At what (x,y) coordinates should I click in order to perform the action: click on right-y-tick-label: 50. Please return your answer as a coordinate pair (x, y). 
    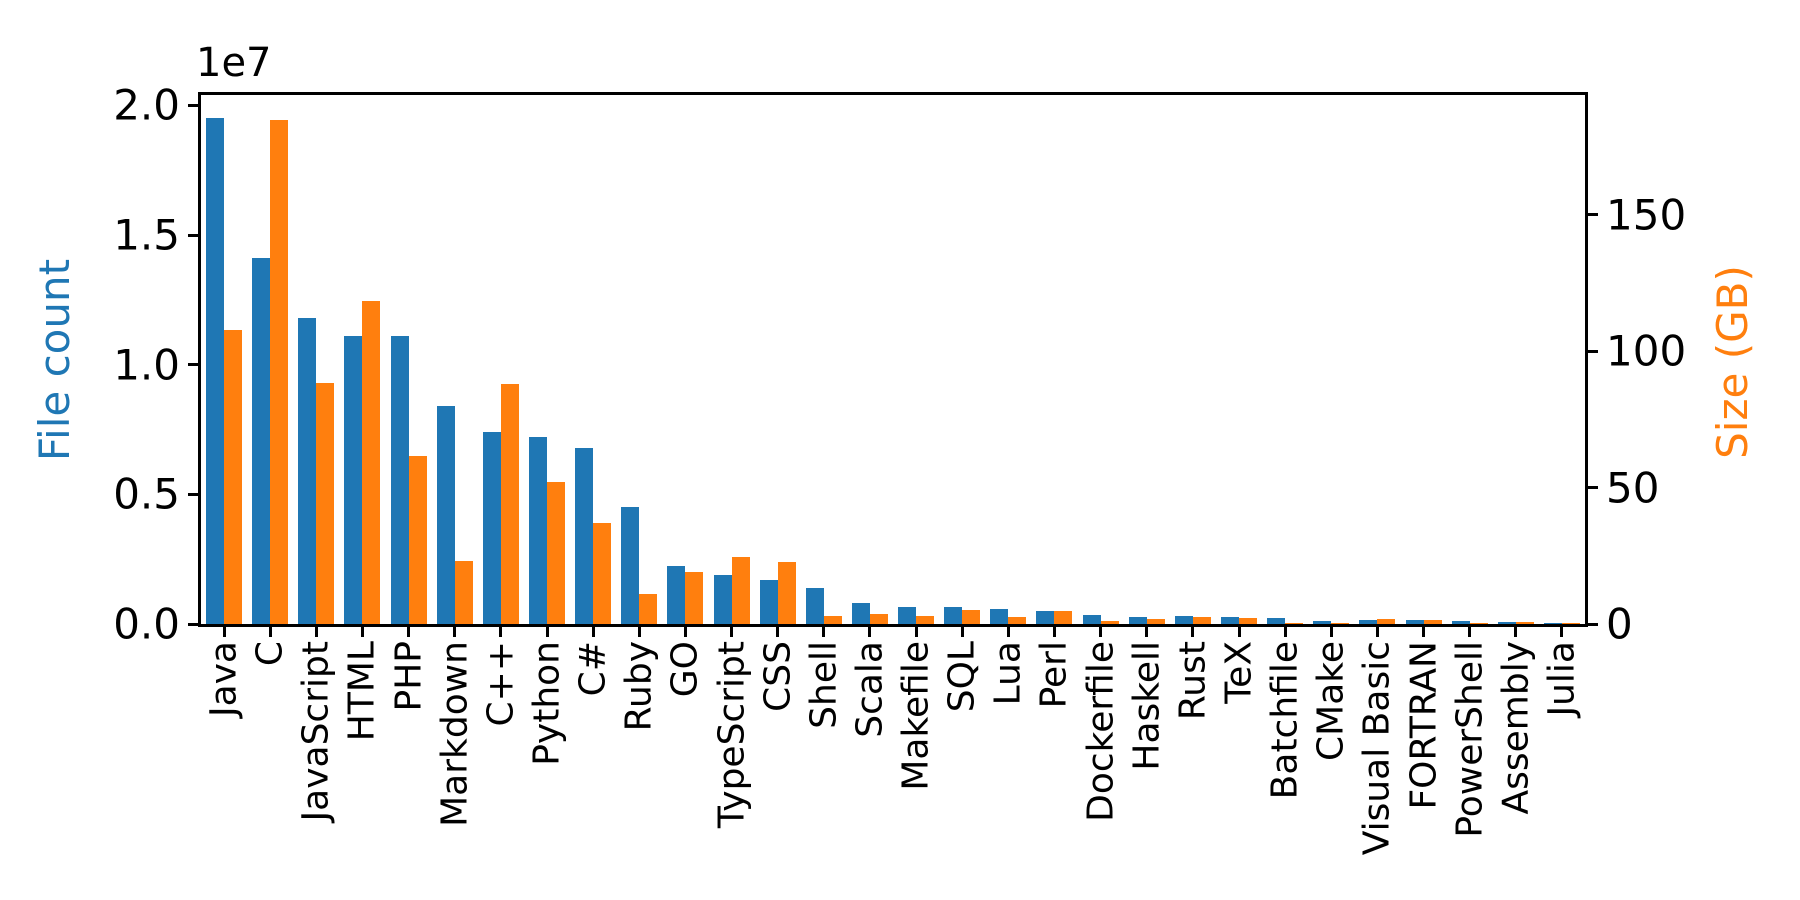
    Looking at the image, I should click on (1633, 488).